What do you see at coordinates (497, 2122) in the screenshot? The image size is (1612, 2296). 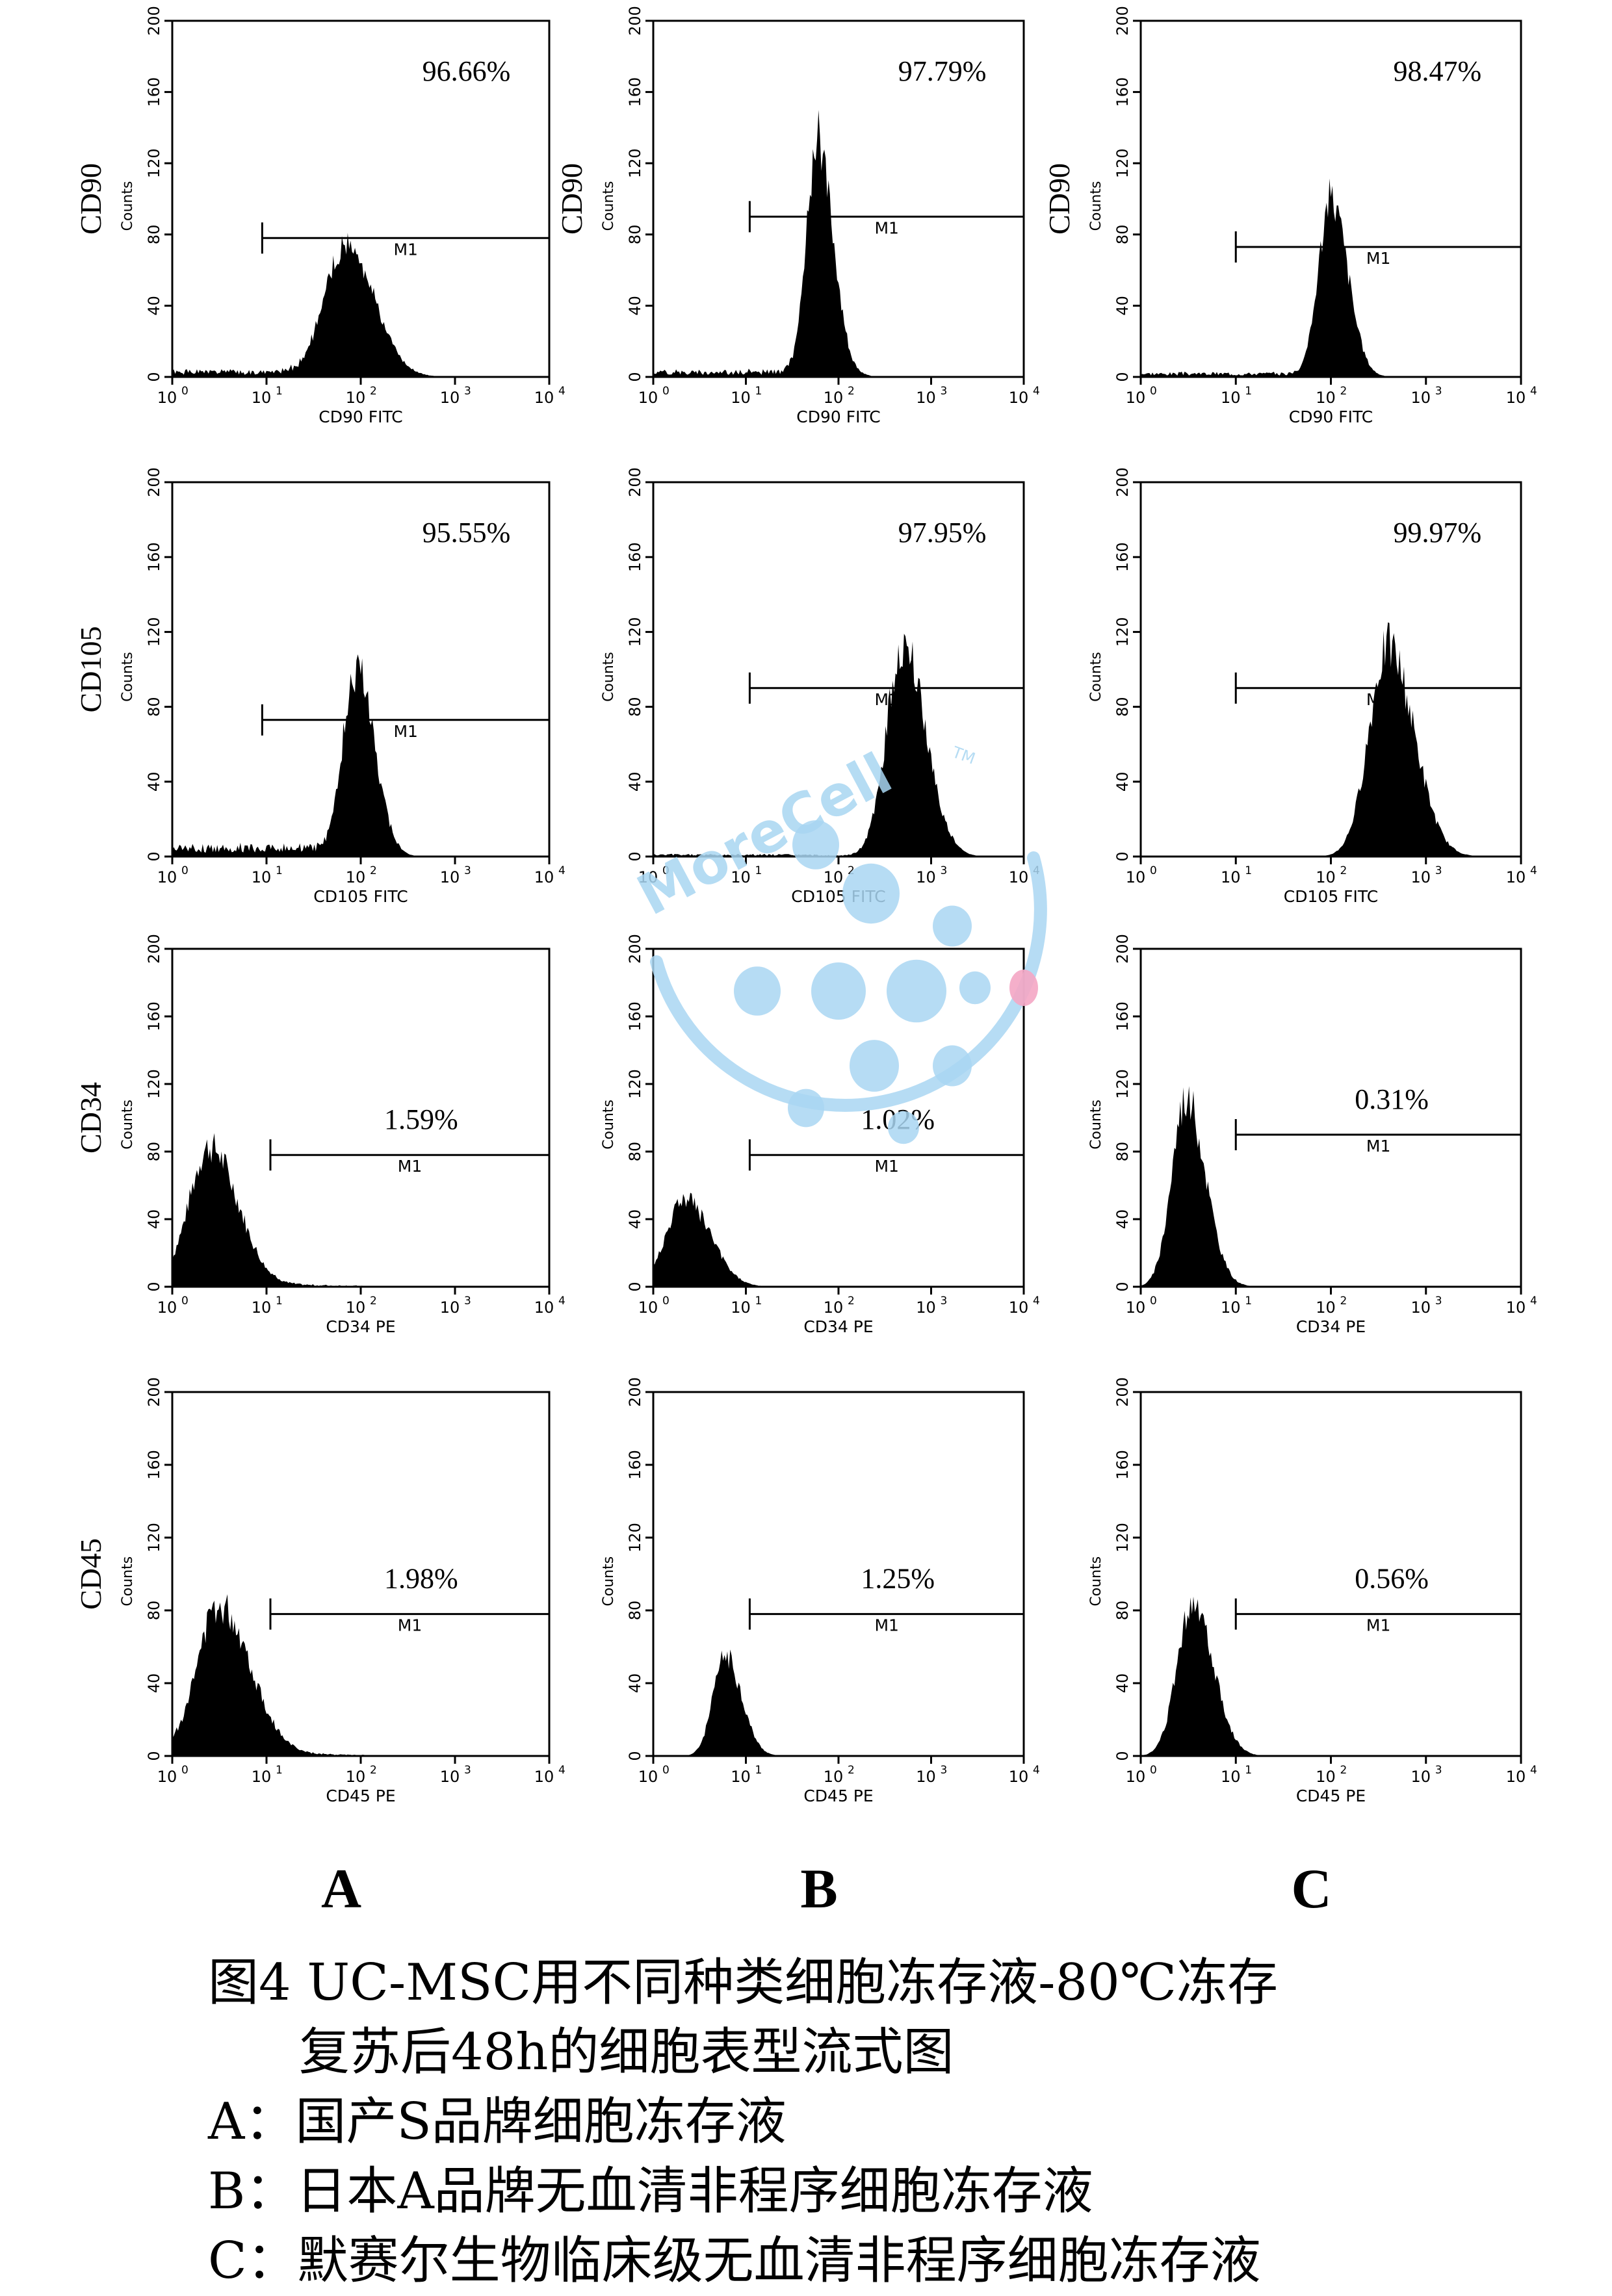 I see `caption-legend-a: A：国产S品牌细胞冻存液` at bounding box center [497, 2122].